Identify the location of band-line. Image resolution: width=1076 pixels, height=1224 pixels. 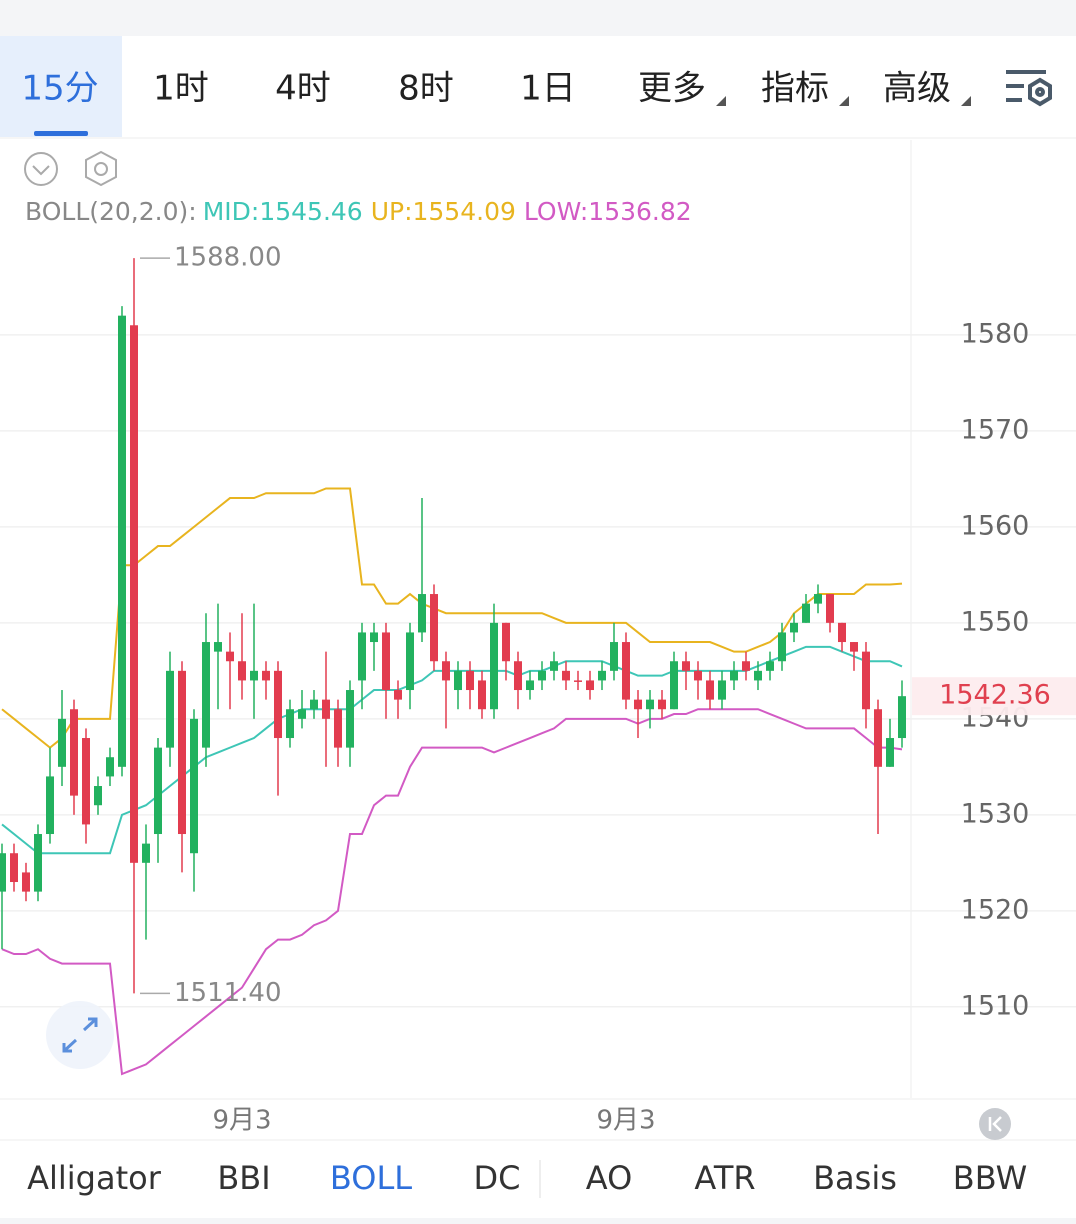
(452, 750).